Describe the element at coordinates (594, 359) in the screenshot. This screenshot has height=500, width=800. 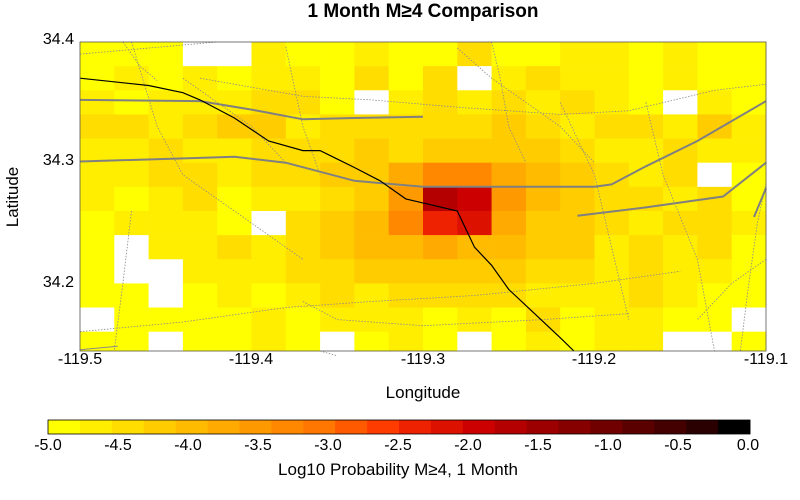
I see `x-tick-label: -119.2` at that location.